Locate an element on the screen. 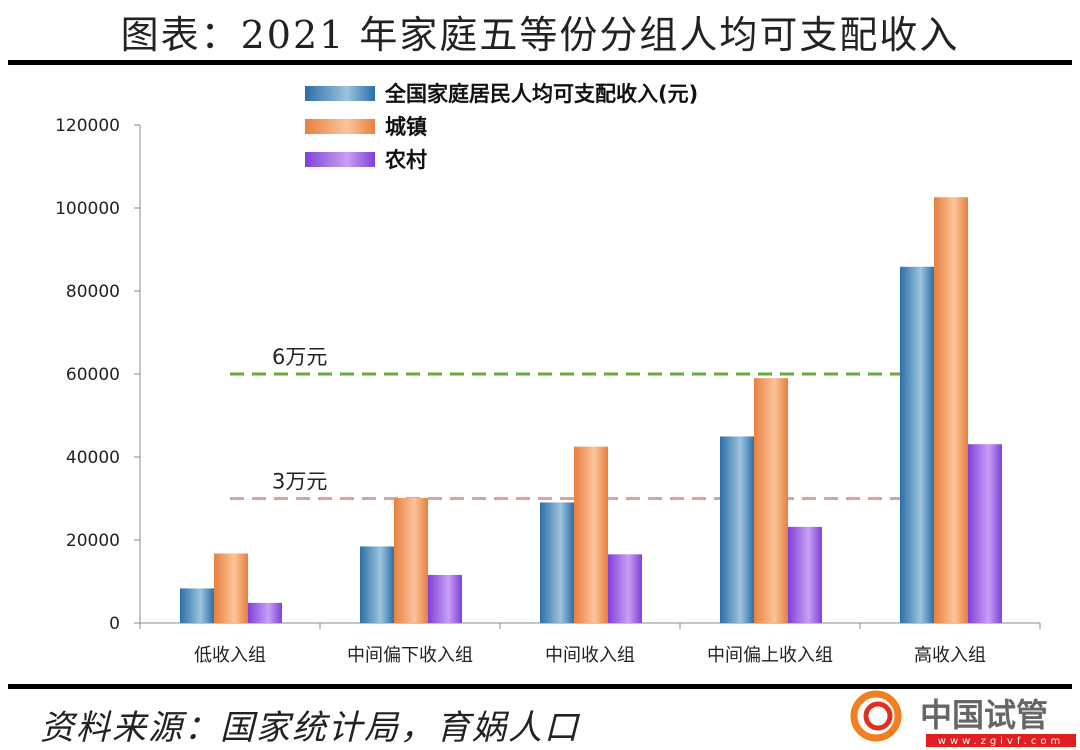 This screenshot has width=1080, height=750. legend-label: 农村 is located at coordinates (405, 160).